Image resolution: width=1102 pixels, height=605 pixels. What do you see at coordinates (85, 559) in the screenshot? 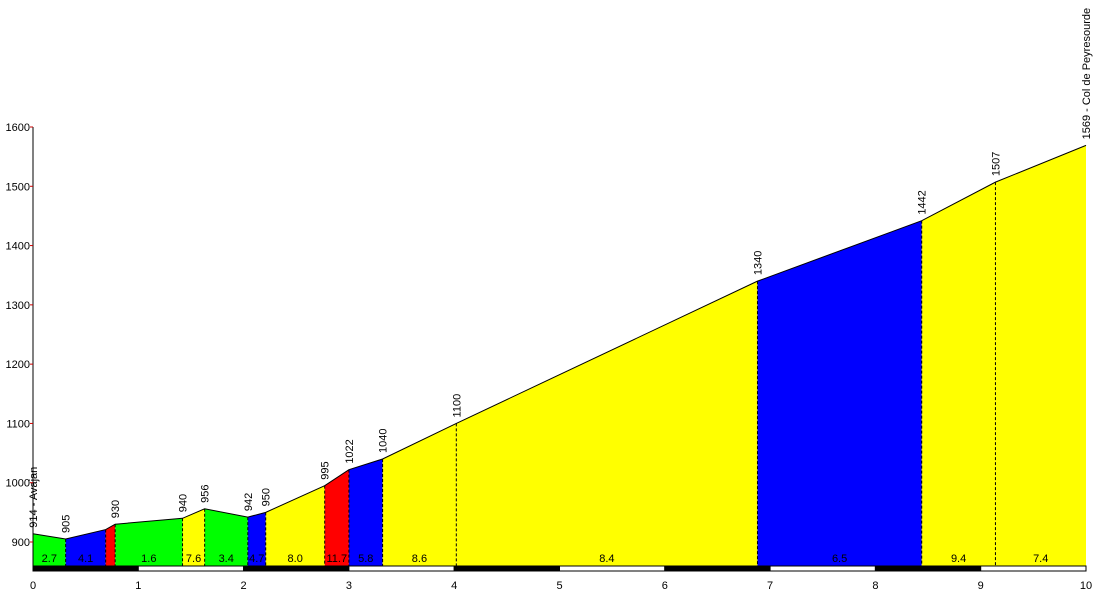
I see `segment-grade-label: 4.1` at bounding box center [85, 559].